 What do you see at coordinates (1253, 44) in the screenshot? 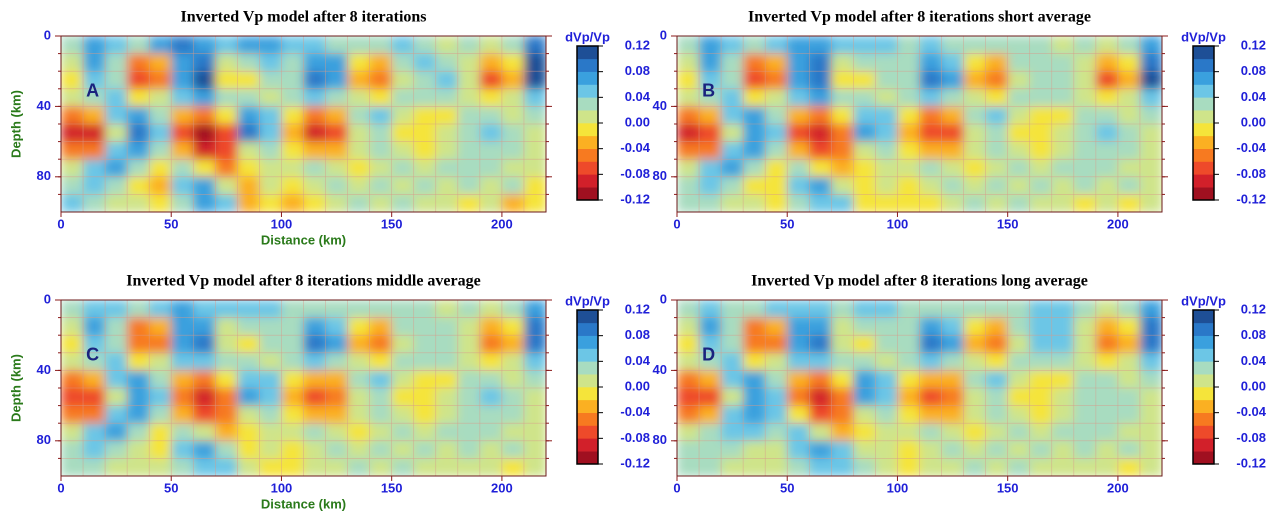
I see `colorbar-tick-label: 0.12` at bounding box center [1253, 44].